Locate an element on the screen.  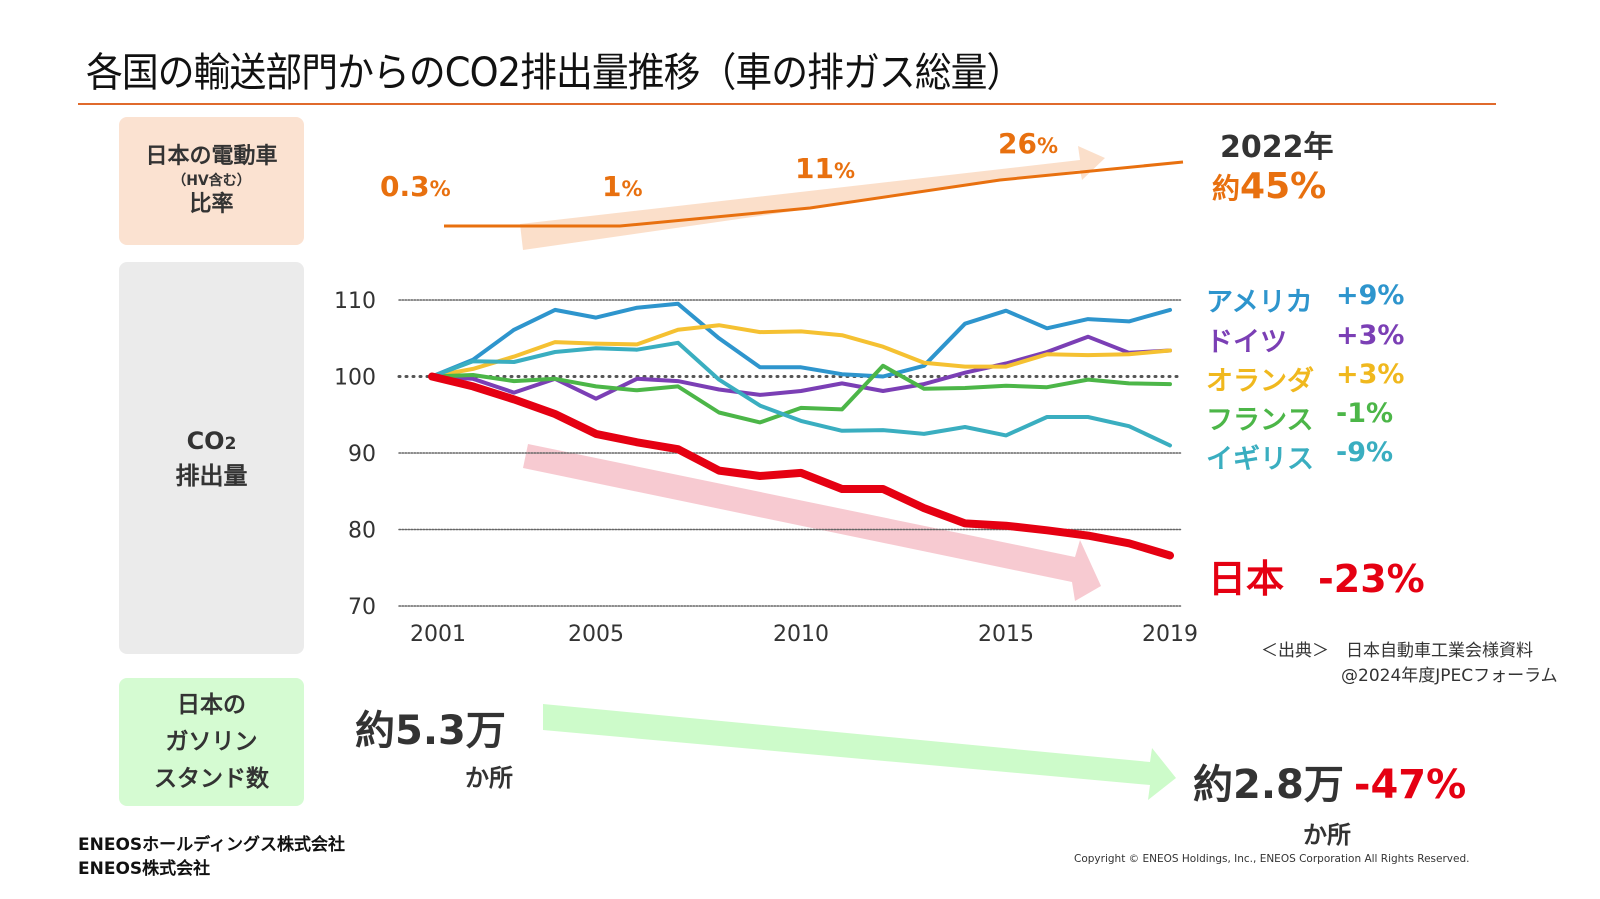
ev-panel-line2: （HV含む） is located at coordinates (211, 181).